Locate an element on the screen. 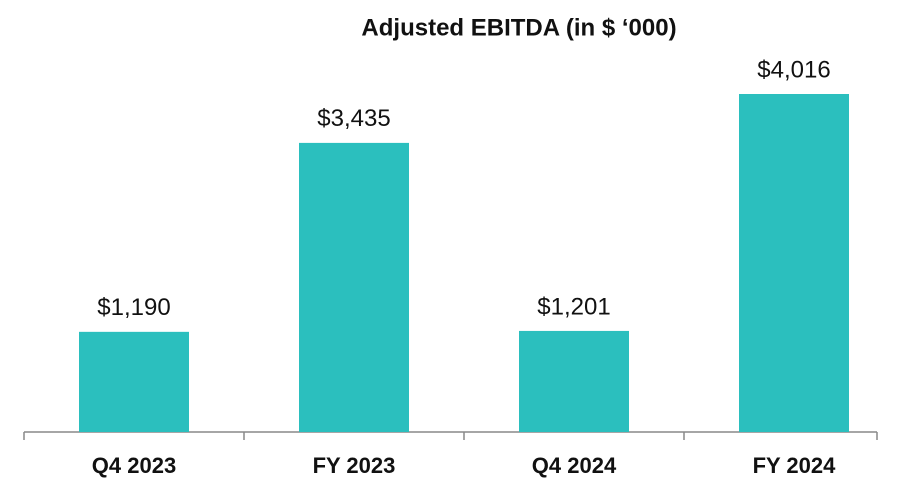  value-label: $3,435 is located at coordinates (353, 118).